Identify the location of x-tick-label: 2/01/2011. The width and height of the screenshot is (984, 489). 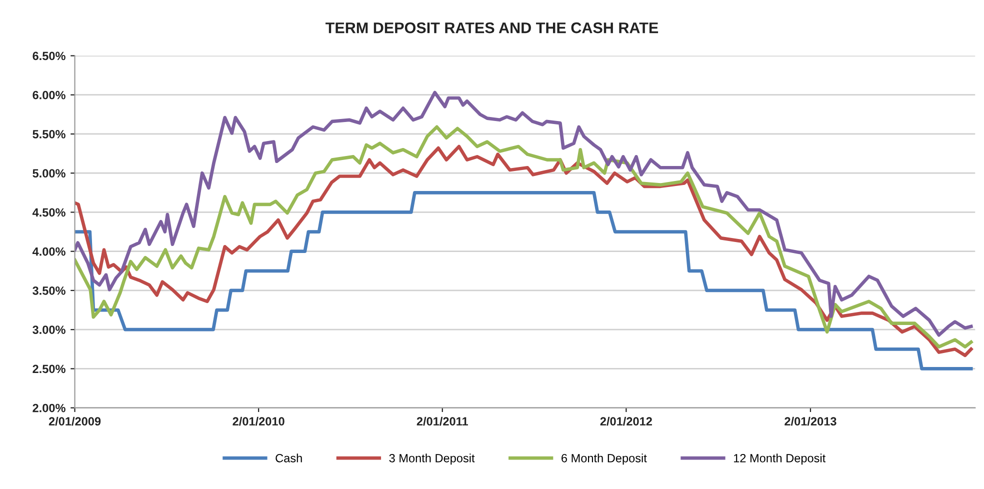
(442, 421).